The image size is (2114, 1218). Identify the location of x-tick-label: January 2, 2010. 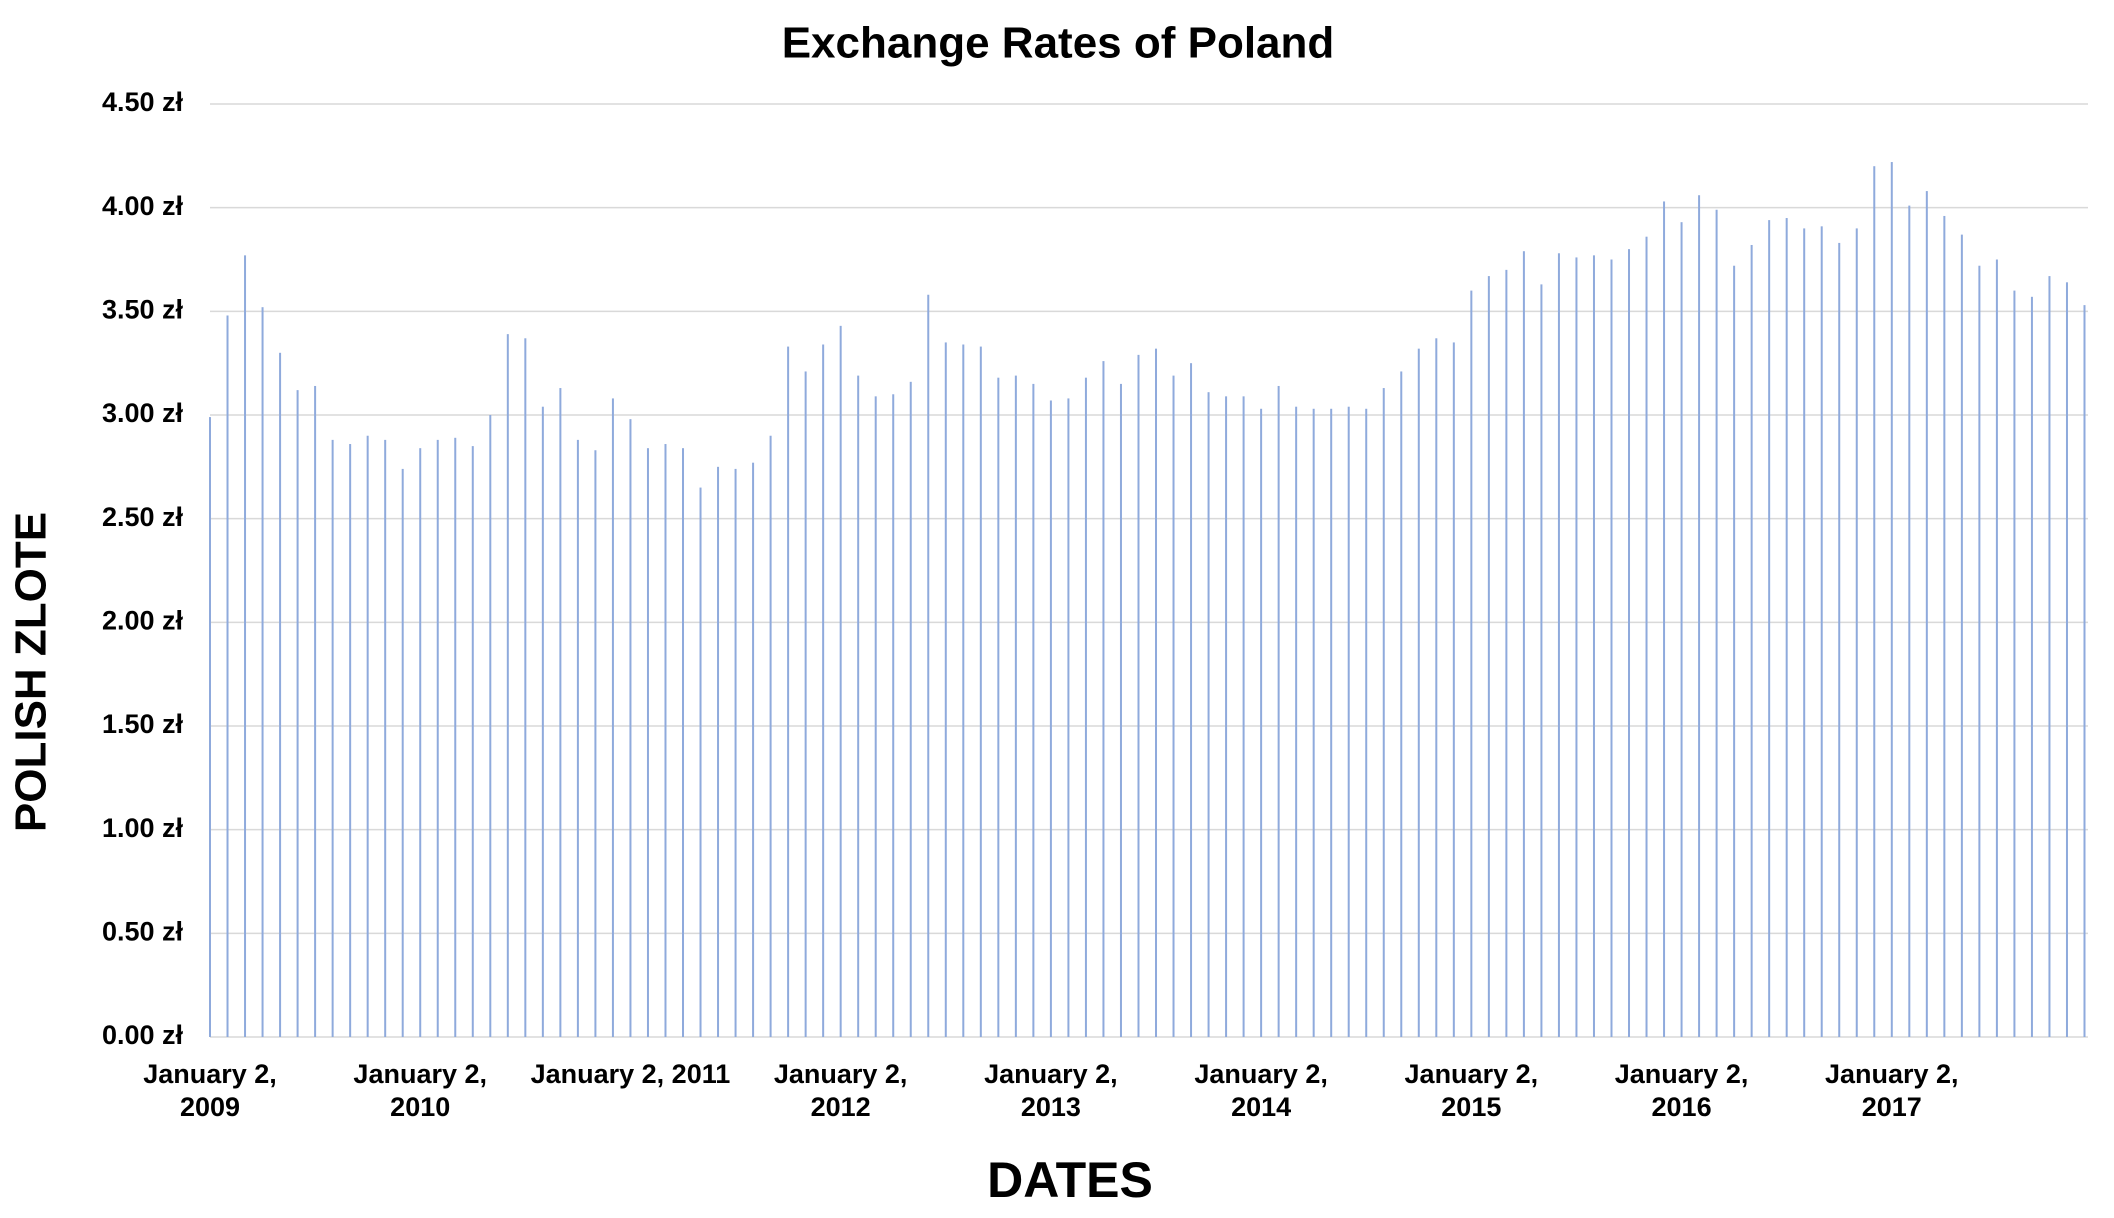
(420, 1090).